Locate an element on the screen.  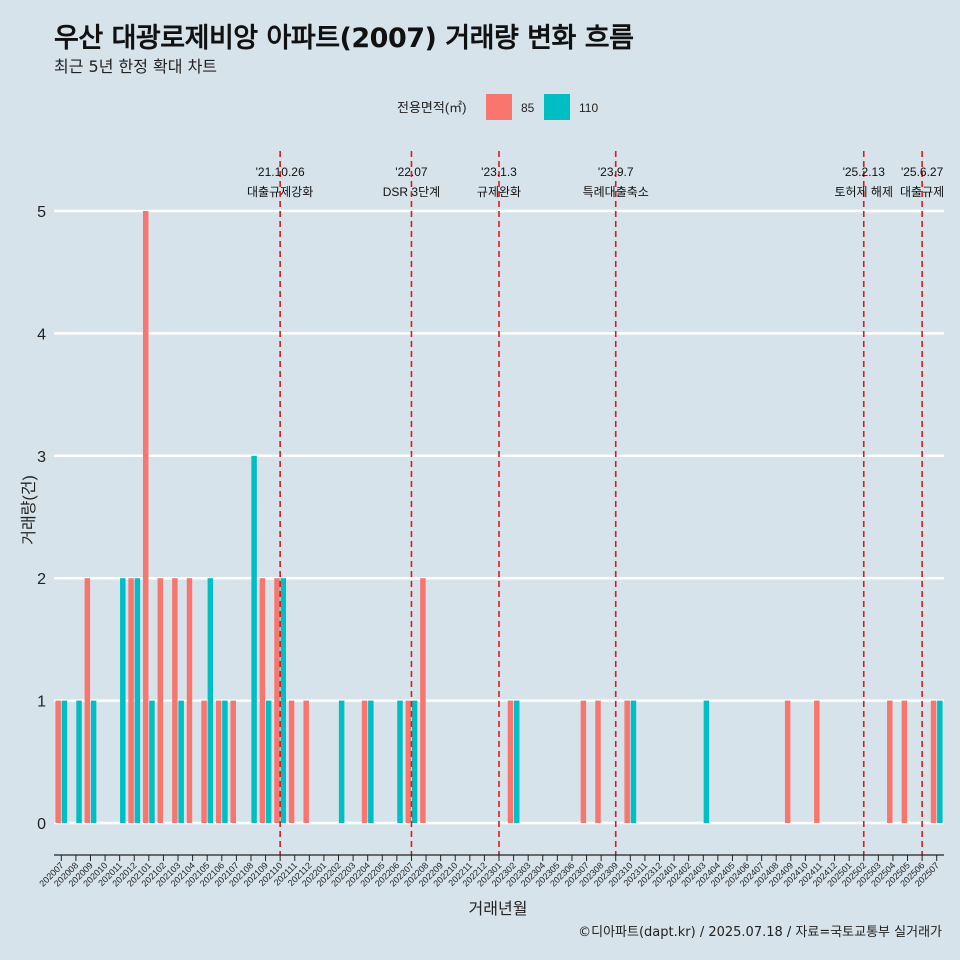
y-tick-label: 0 is located at coordinates (41, 824).